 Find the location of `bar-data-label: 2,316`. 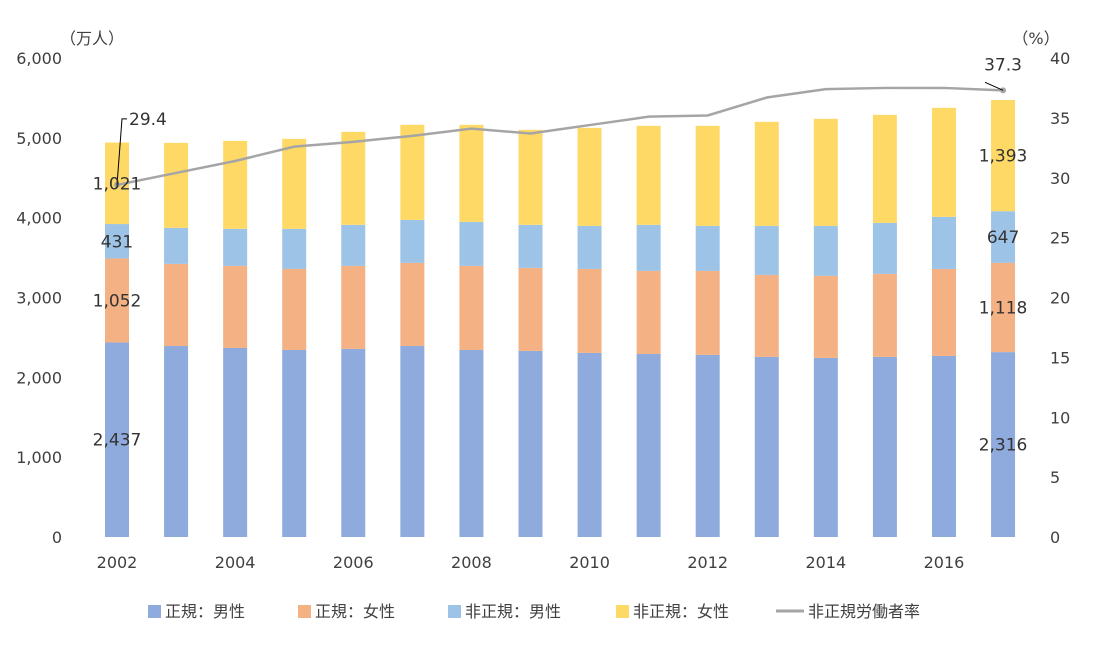

bar-data-label: 2,316 is located at coordinates (1003, 446).